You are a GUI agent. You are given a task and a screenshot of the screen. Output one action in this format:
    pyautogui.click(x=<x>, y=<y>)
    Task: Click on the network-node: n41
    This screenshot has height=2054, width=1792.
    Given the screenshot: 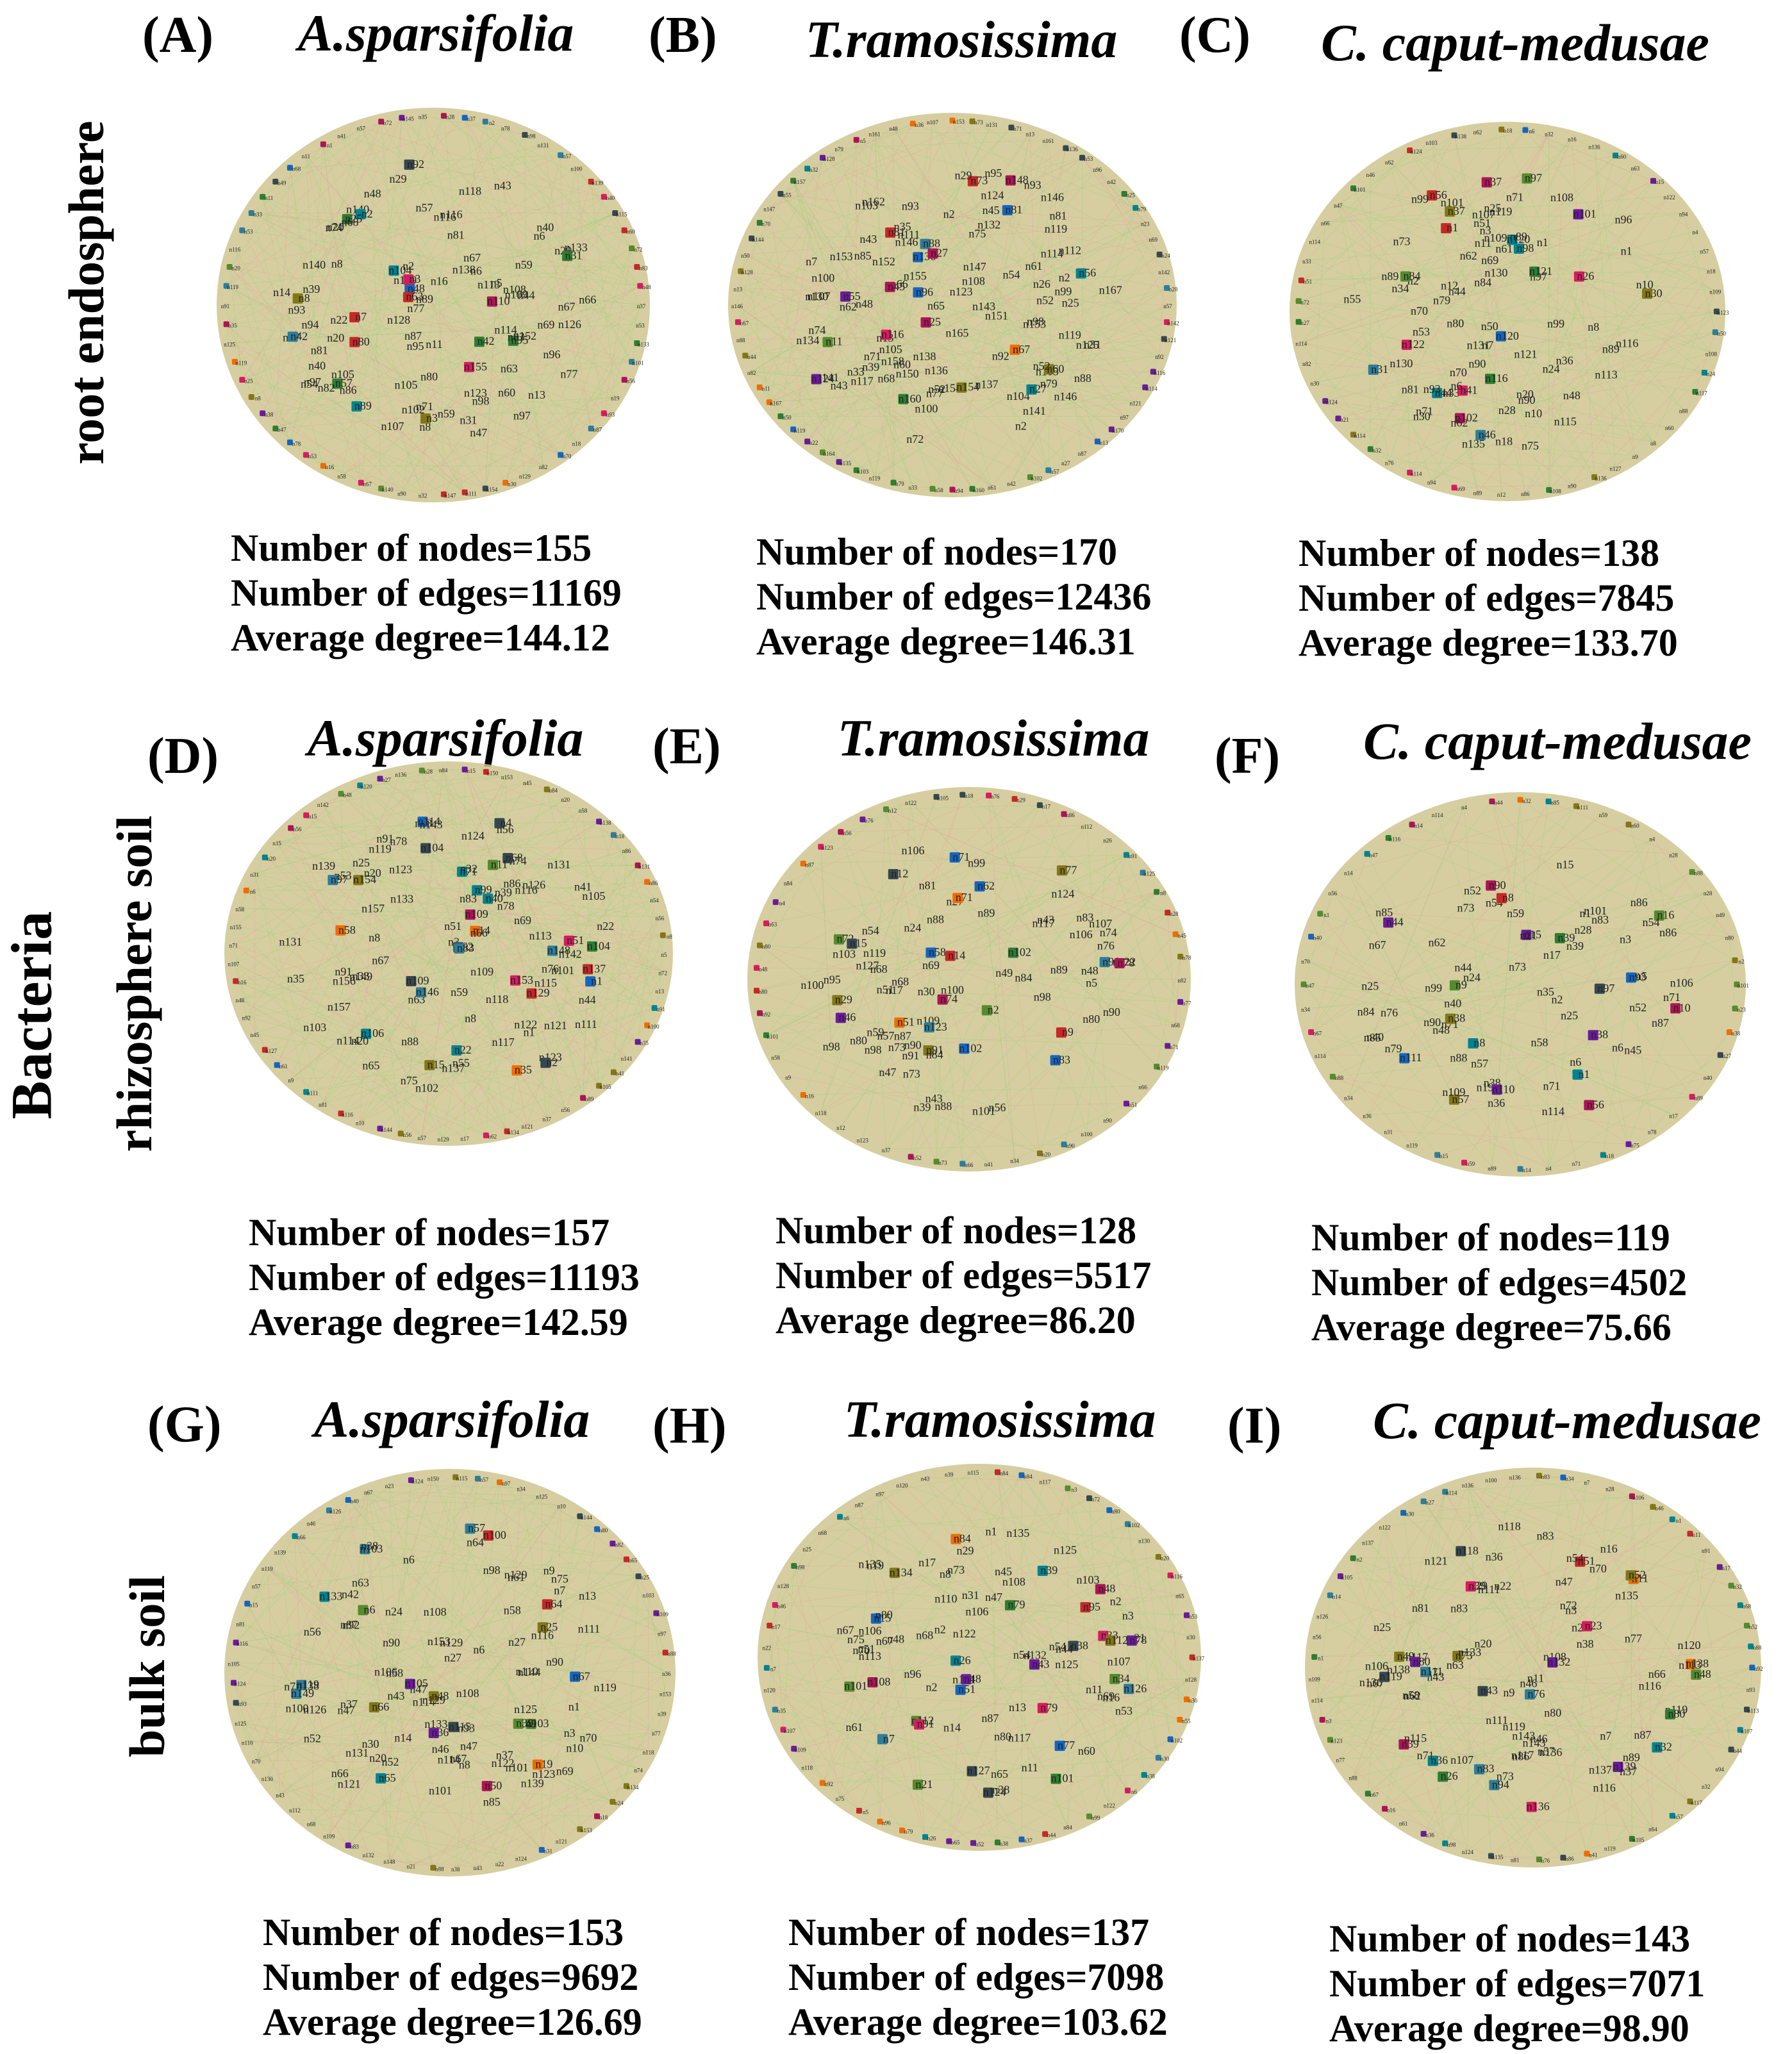 What is the action you would take?
    pyautogui.click(x=342, y=136)
    